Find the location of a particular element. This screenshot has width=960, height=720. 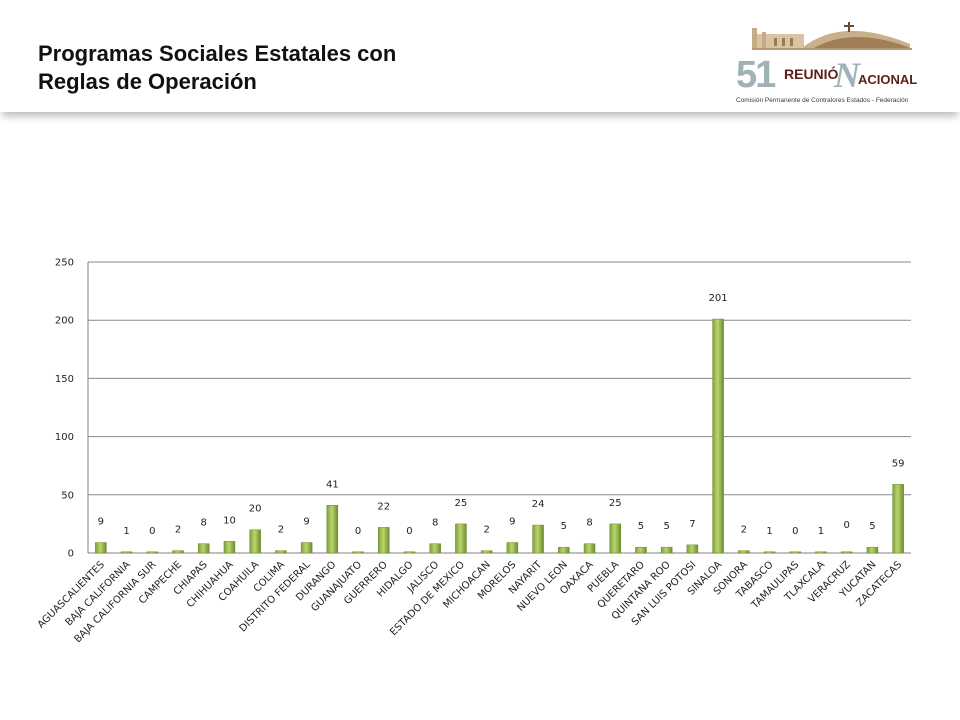

title-line-2: Reglas de Operación is located at coordinates (147, 81).